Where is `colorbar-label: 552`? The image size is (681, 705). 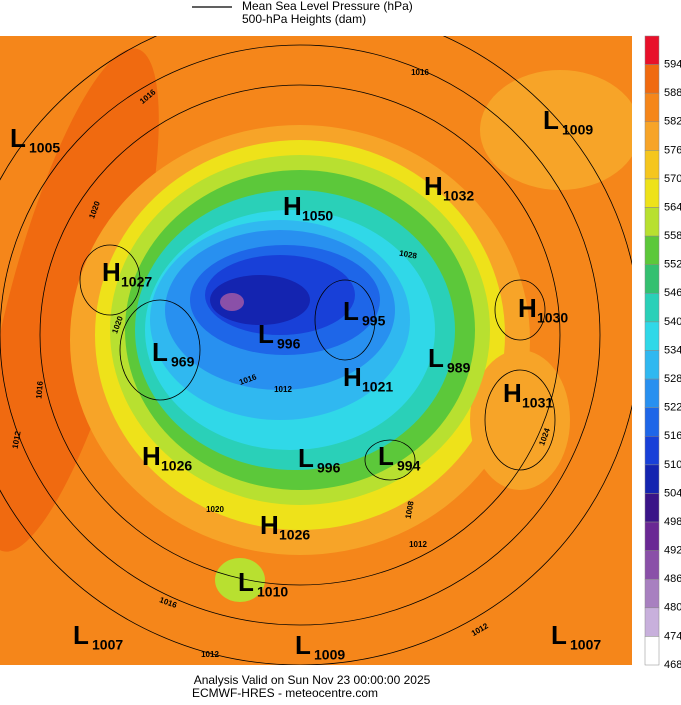
colorbar-label: 552 is located at coordinates (672, 265).